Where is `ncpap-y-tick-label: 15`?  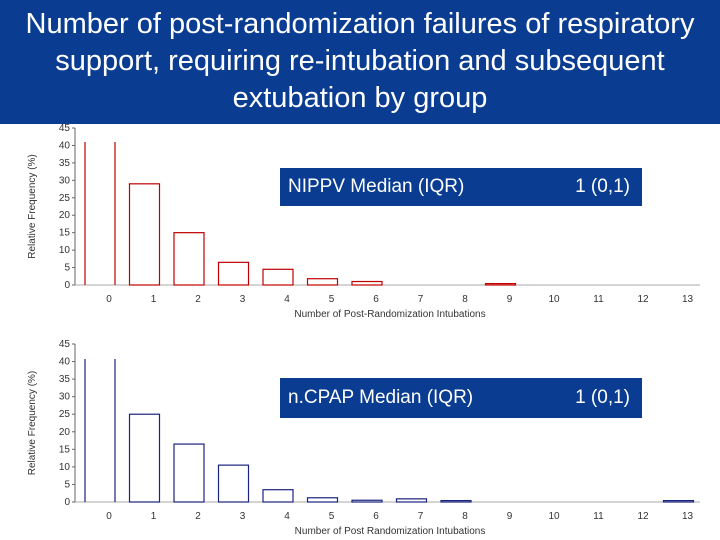
ncpap-y-tick-label: 15 is located at coordinates (65, 449).